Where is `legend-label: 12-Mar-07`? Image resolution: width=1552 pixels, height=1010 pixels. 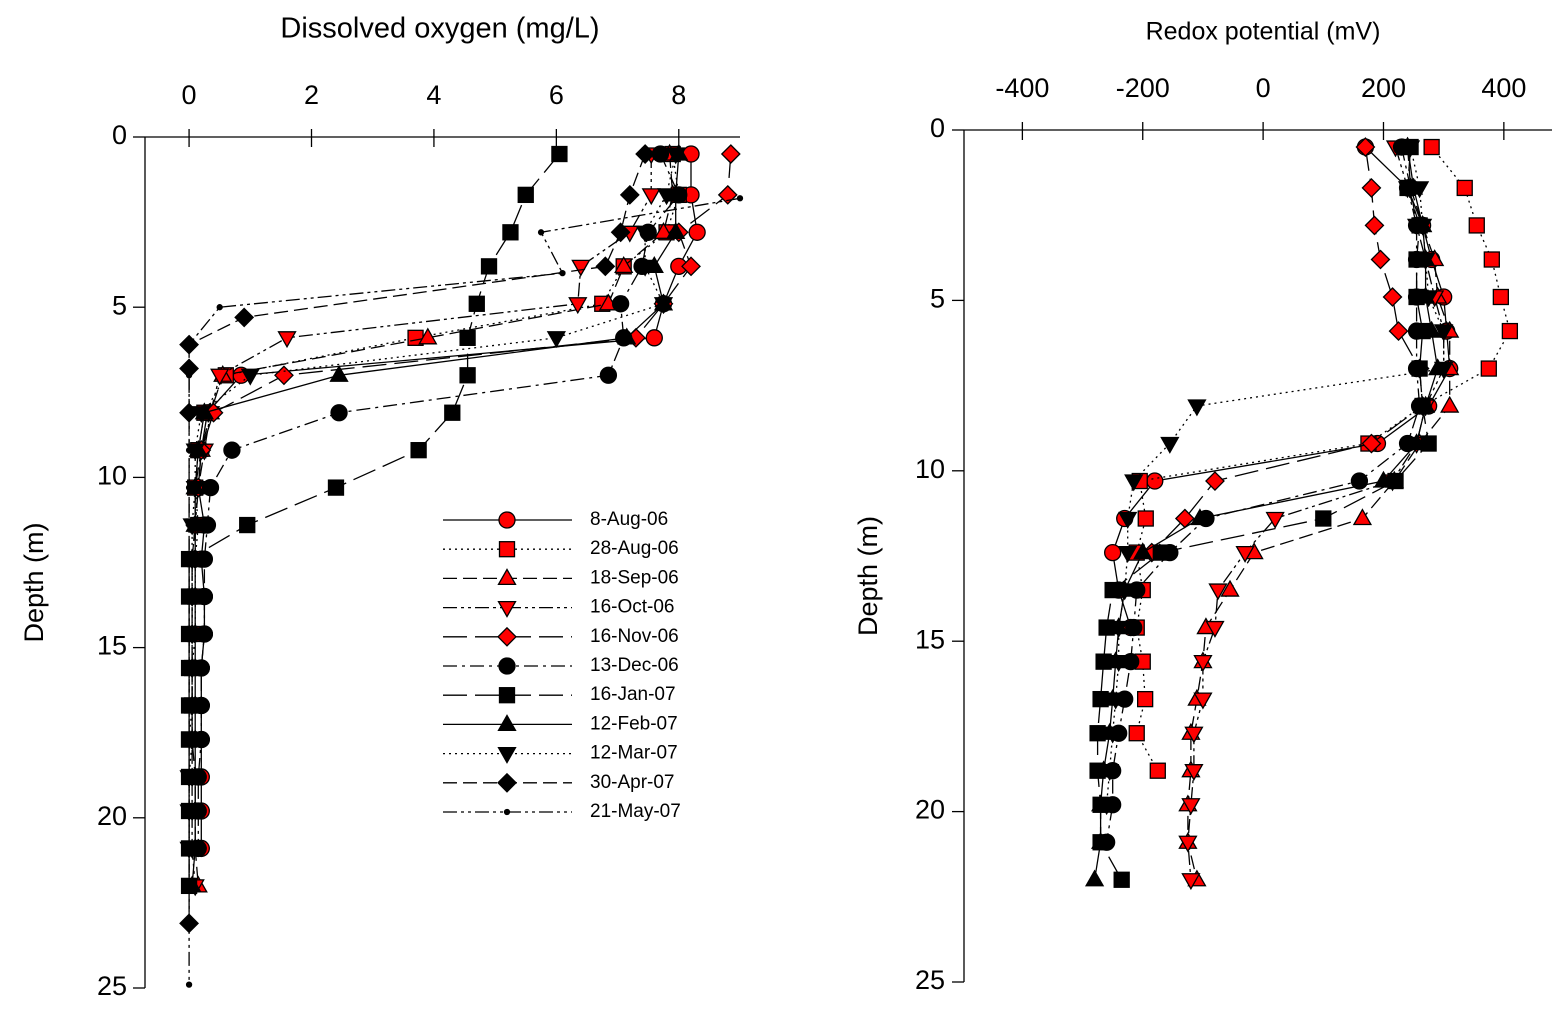 legend-label: 12-Mar-07 is located at coordinates (634, 753).